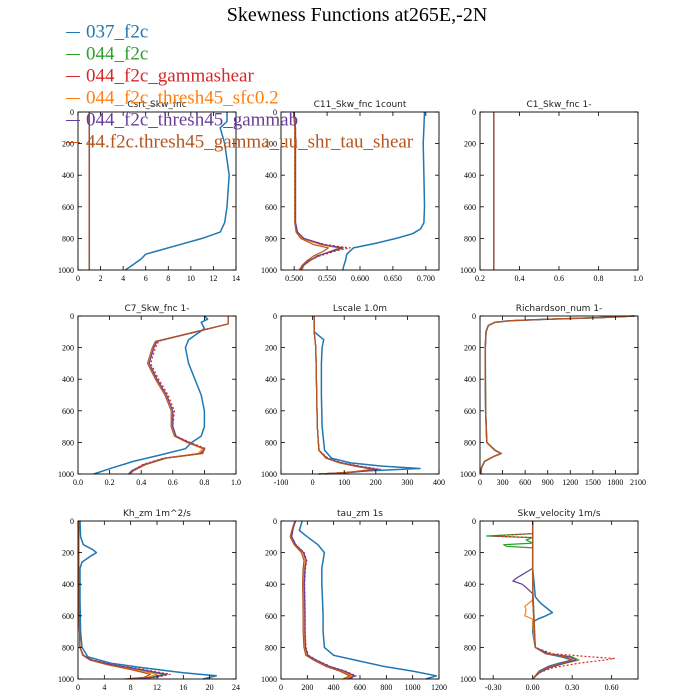 The image size is (700, 700). What do you see at coordinates (360, 105) in the screenshot?
I see `panel-title: C11_Skw_fnc 1count` at bounding box center [360, 105].